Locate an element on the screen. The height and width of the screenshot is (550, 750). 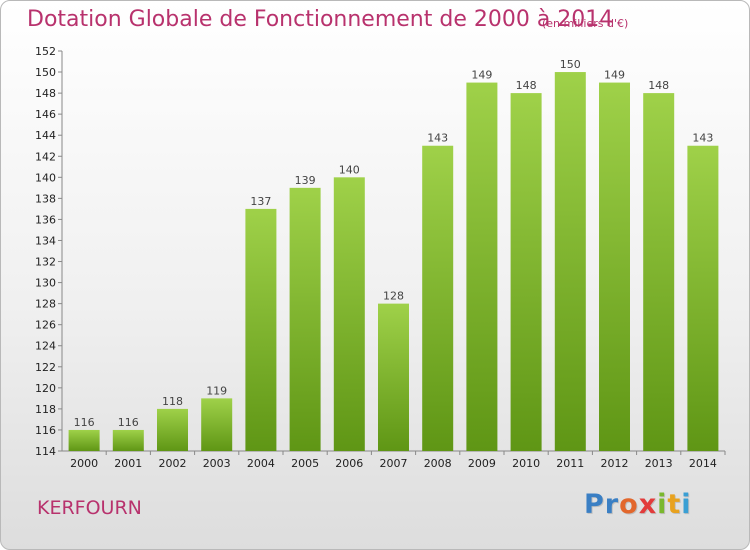
bar-2005 is located at coordinates (305, 319).